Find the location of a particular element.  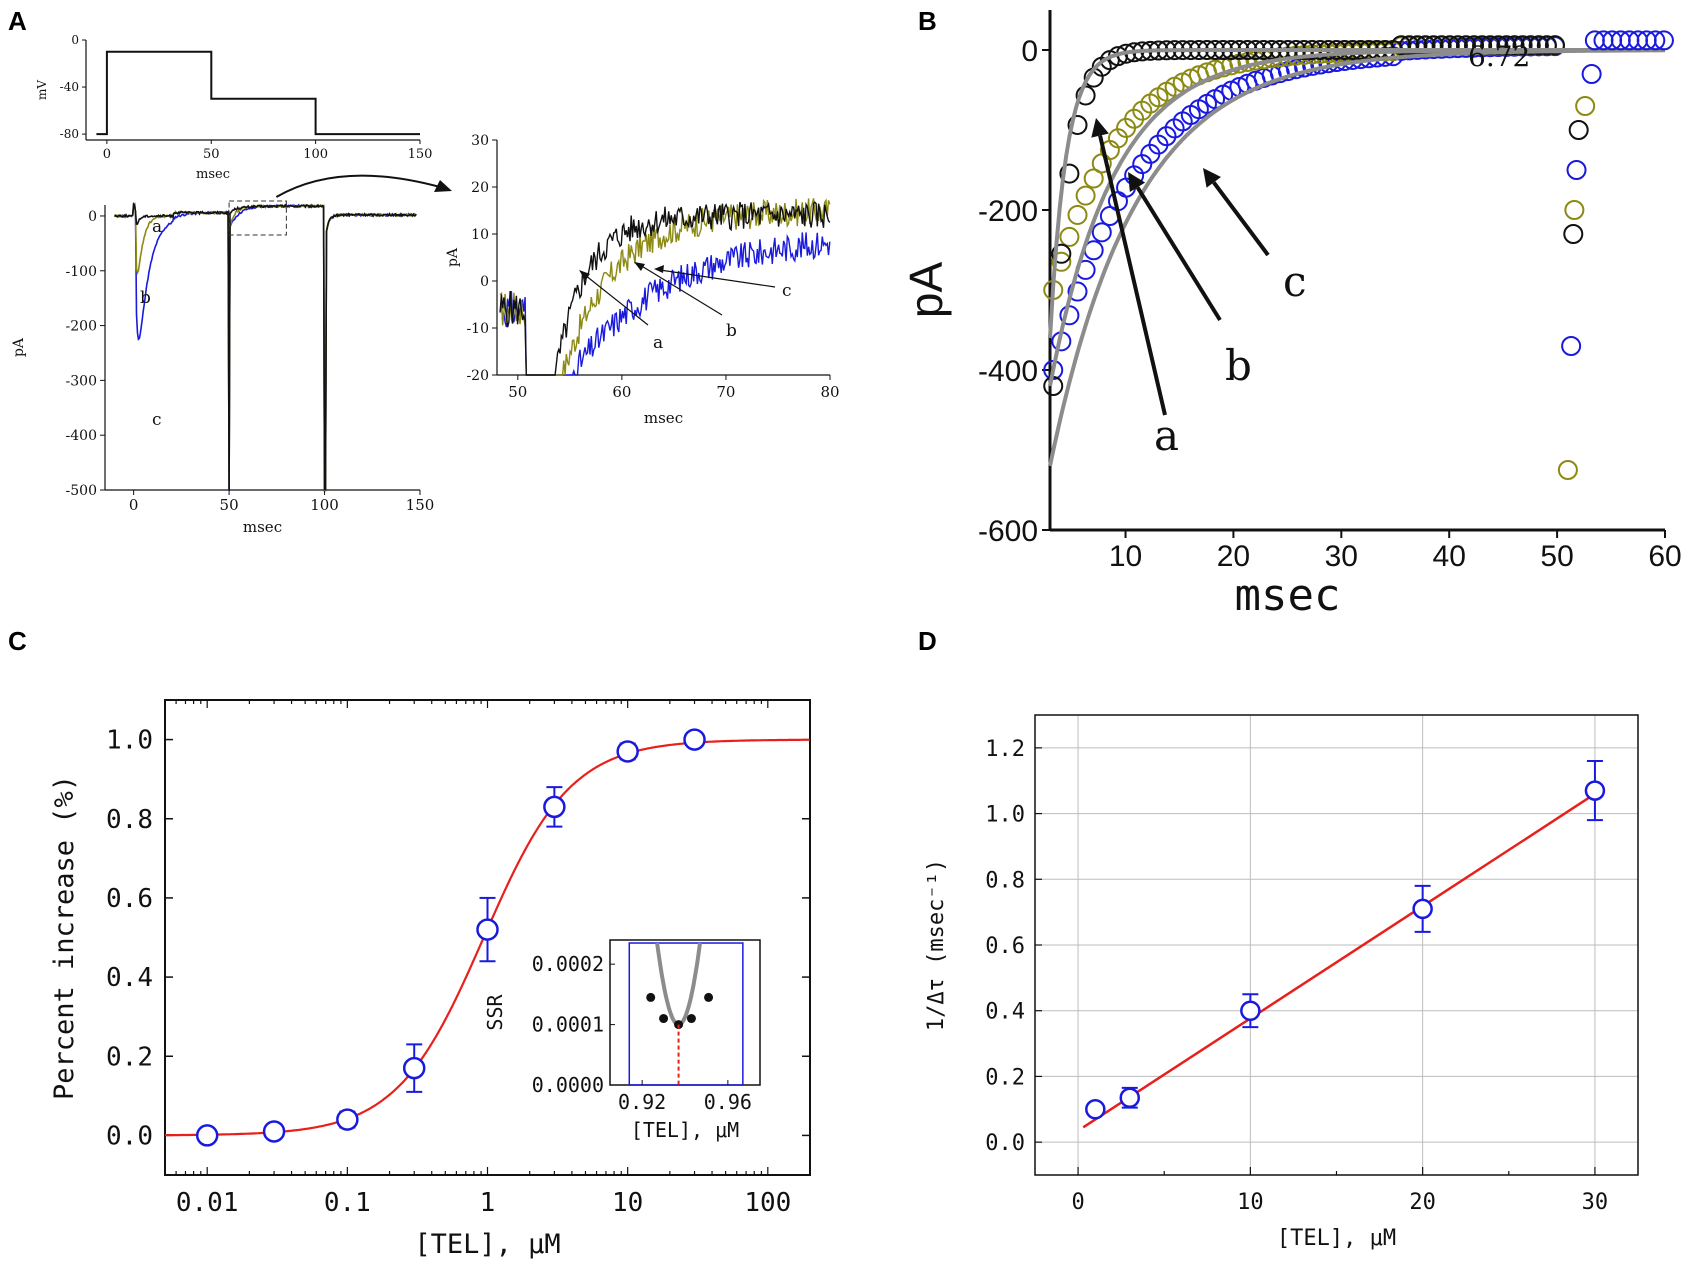

x-tick-label: 20 is located at coordinates (1422, 1202).